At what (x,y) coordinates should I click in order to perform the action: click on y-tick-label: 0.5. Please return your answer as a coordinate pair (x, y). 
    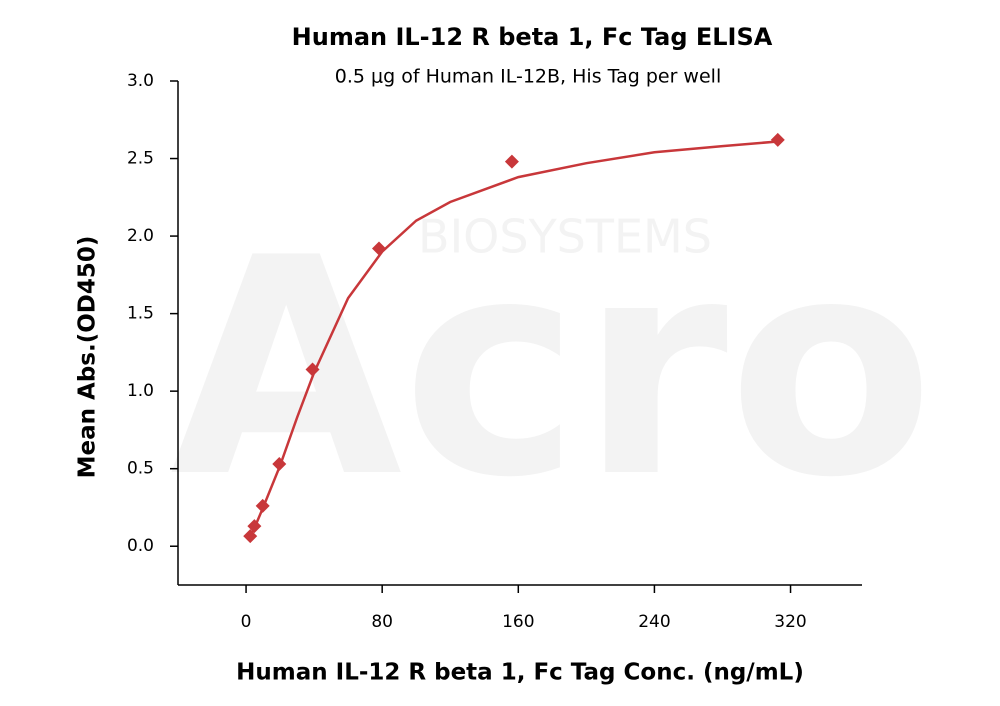
    Looking at the image, I should click on (140, 469).